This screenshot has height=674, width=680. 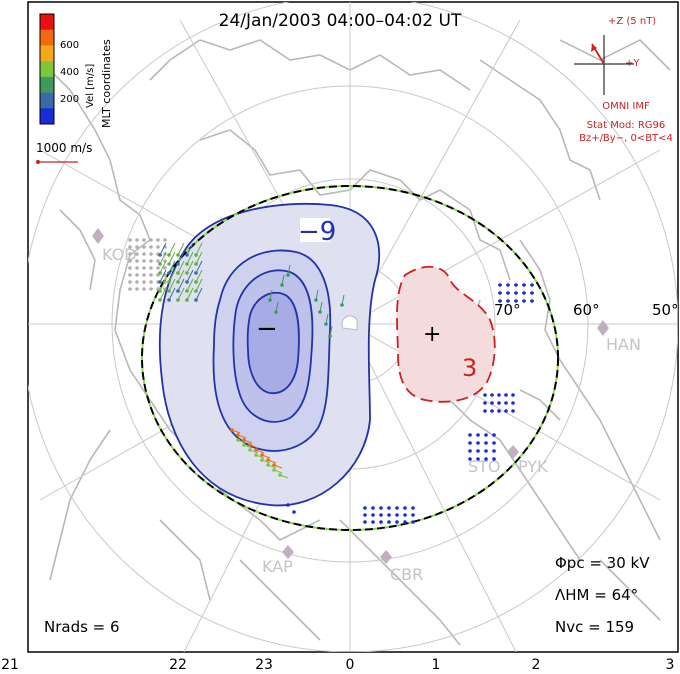 What do you see at coordinates (317, 232) in the screenshot?
I see `negative-contour-label: −9` at bounding box center [317, 232].